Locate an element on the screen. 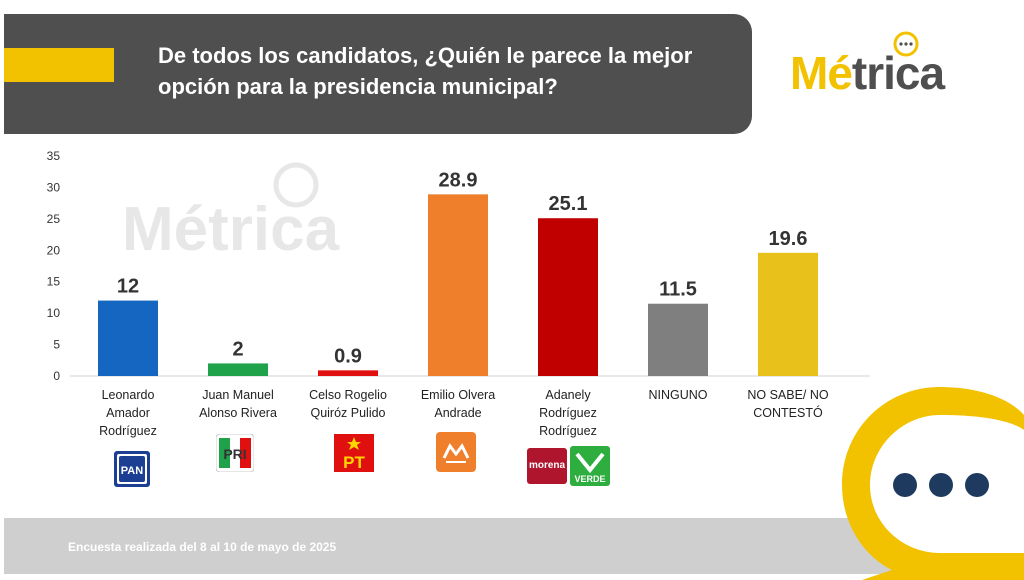 This screenshot has height=580, width=1024. category-label-5: NINGUNO is located at coordinates (677, 395).